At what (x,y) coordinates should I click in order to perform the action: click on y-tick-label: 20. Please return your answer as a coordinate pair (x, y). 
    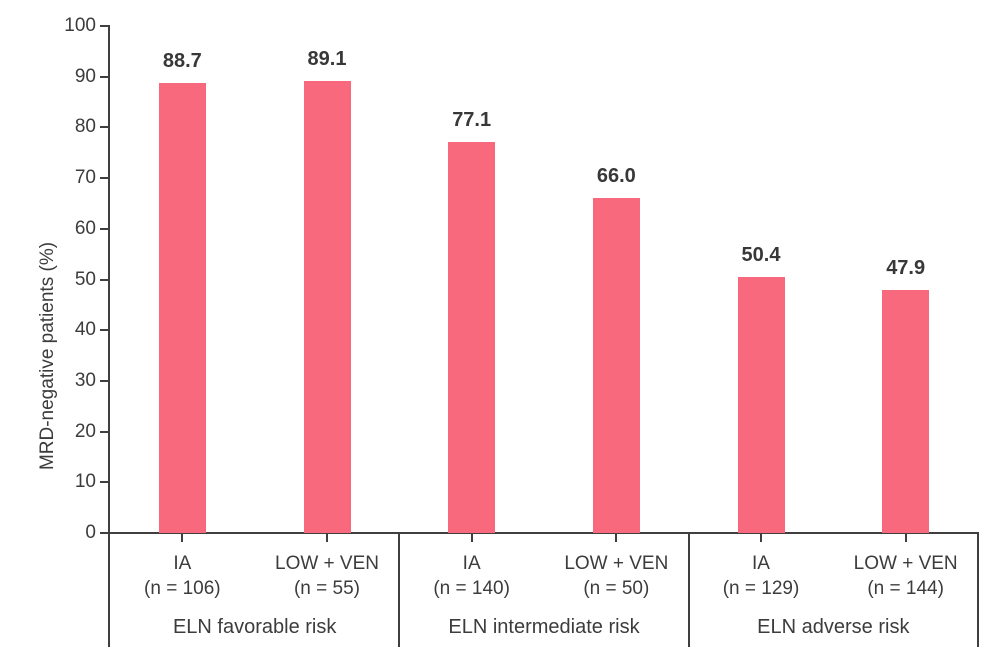
    Looking at the image, I should click on (85, 431).